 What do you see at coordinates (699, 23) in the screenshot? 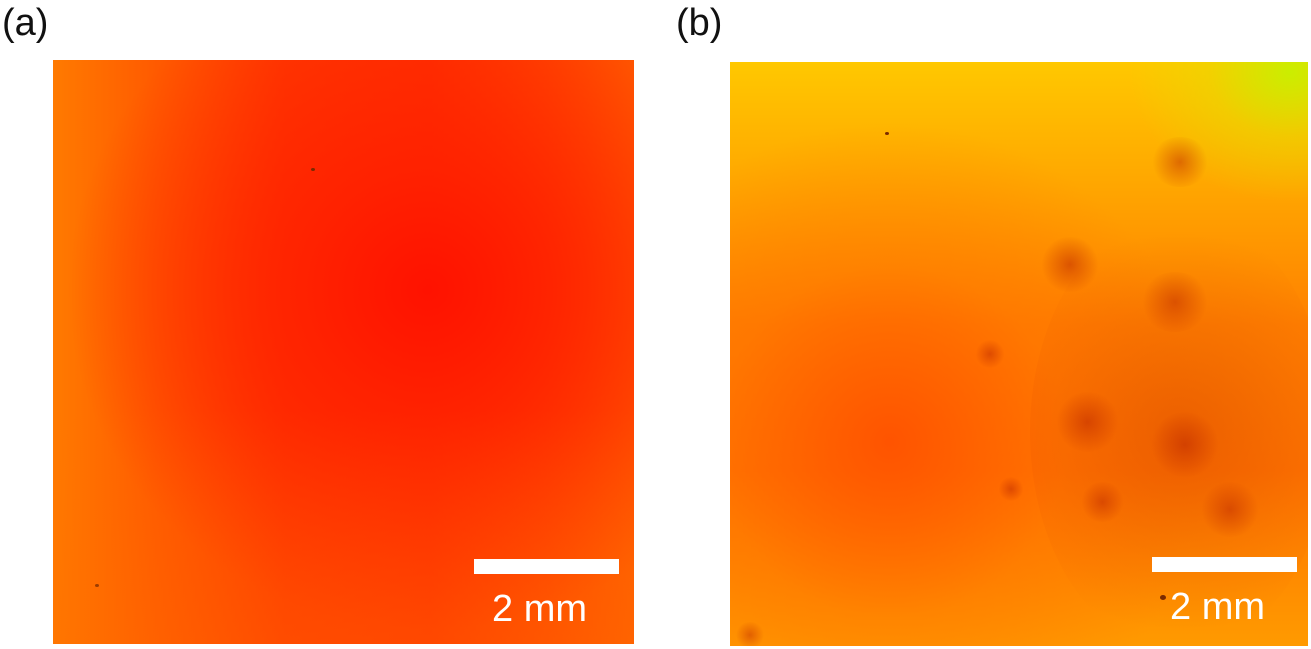
I see `panel-b-label: (b)` at bounding box center [699, 23].